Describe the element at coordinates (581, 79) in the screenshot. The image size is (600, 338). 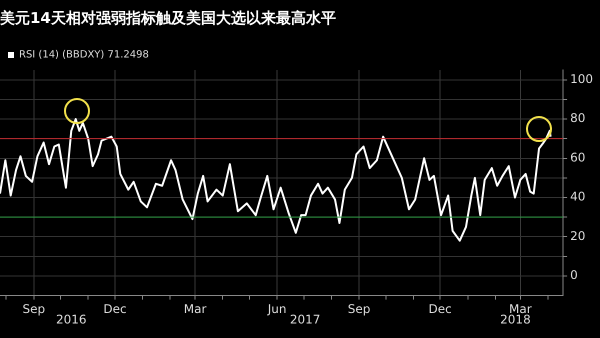
I see `y-tick-label: 100` at that location.